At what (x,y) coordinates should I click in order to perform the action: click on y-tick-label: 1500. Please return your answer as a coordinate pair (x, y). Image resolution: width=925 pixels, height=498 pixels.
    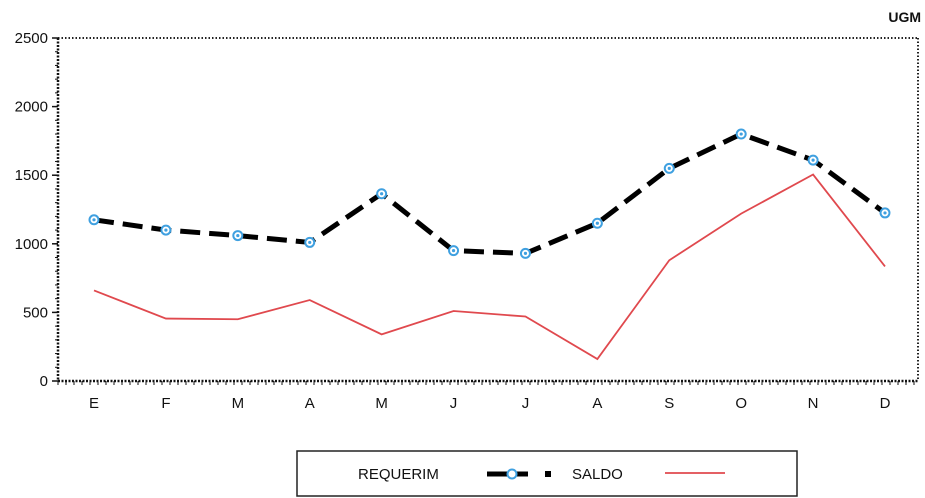
    Looking at the image, I should click on (31, 175).